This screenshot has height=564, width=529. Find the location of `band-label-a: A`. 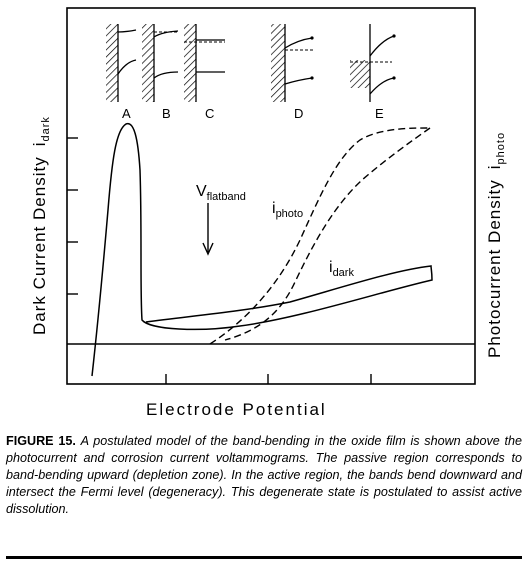

band-label-a: A is located at coordinates (126, 113).